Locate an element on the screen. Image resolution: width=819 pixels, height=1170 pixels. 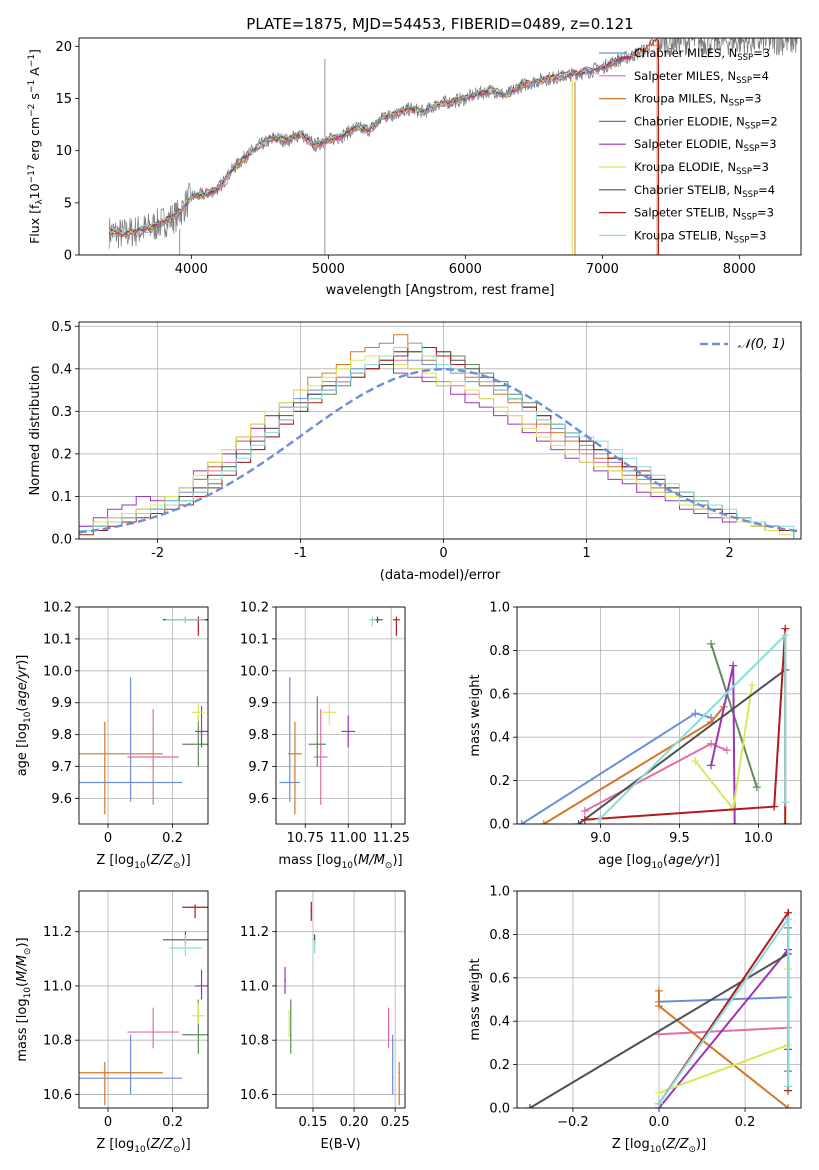
x-tick-label: 0.20 is located at coordinates (354, 1122).